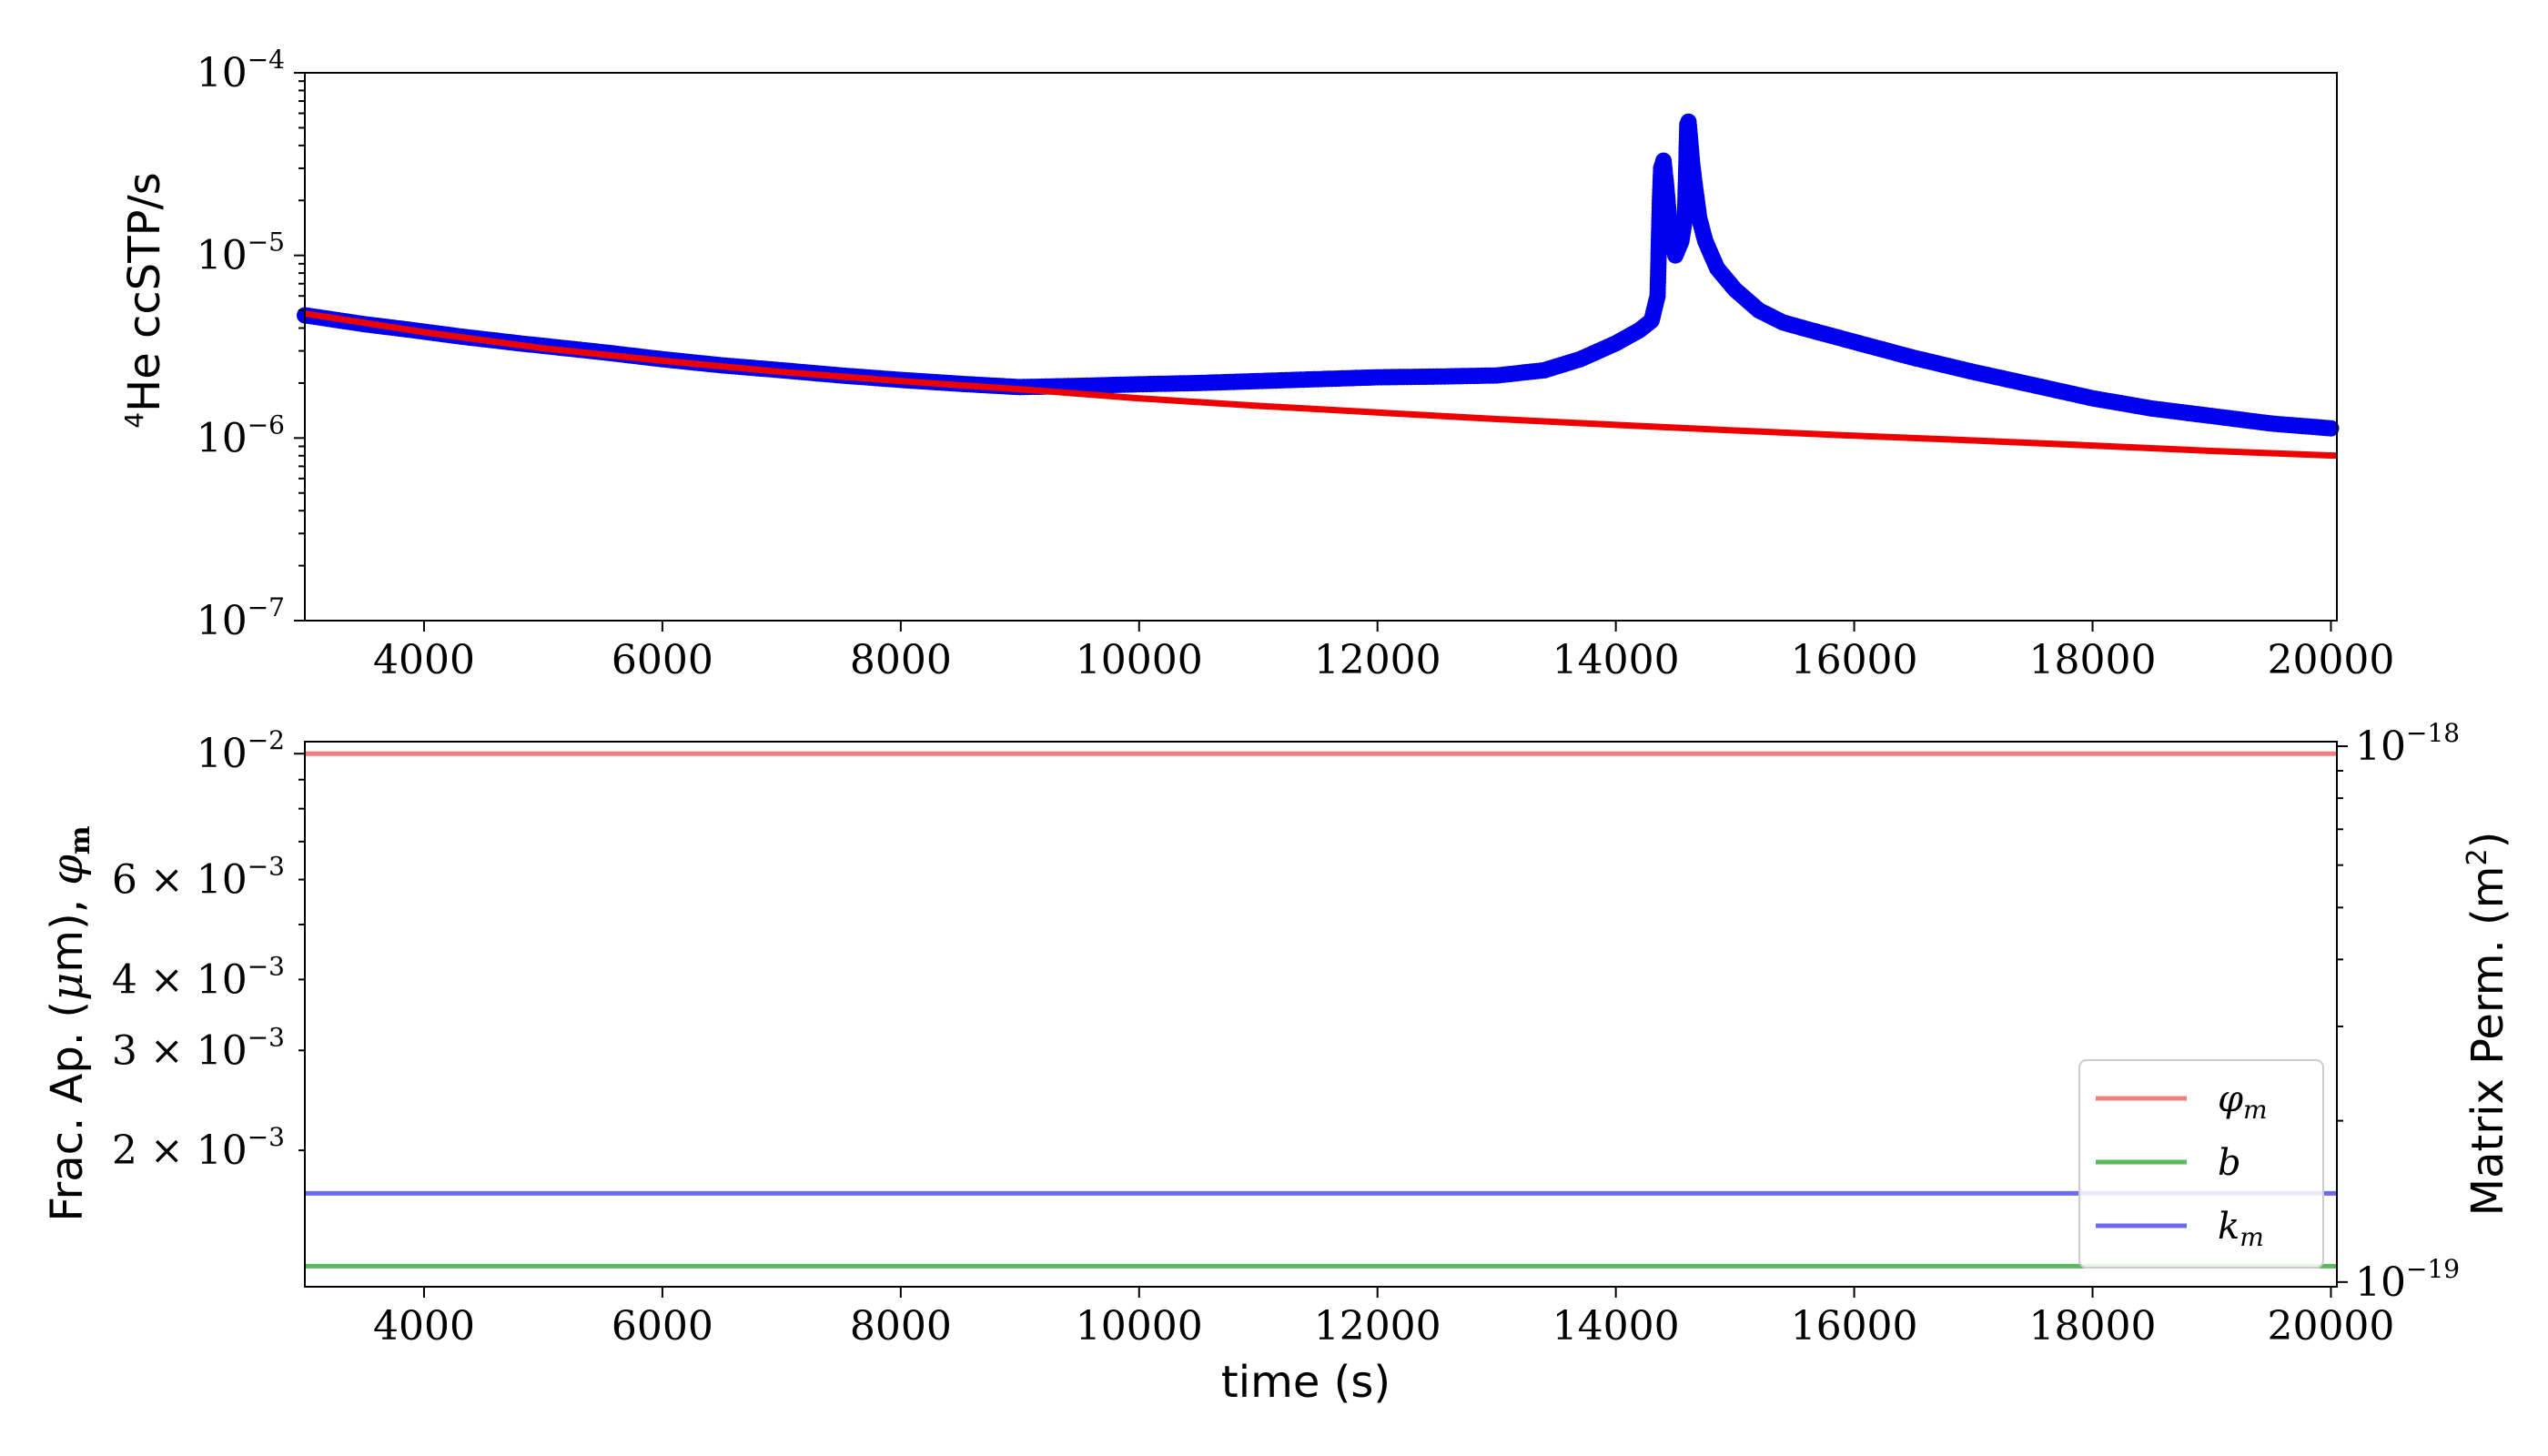 Image resolution: width=2548 pixels, height=1456 pixels. Describe the element at coordinates (1855, 660) in the screenshot. I see `top-x-tick-label: 16000` at that location.